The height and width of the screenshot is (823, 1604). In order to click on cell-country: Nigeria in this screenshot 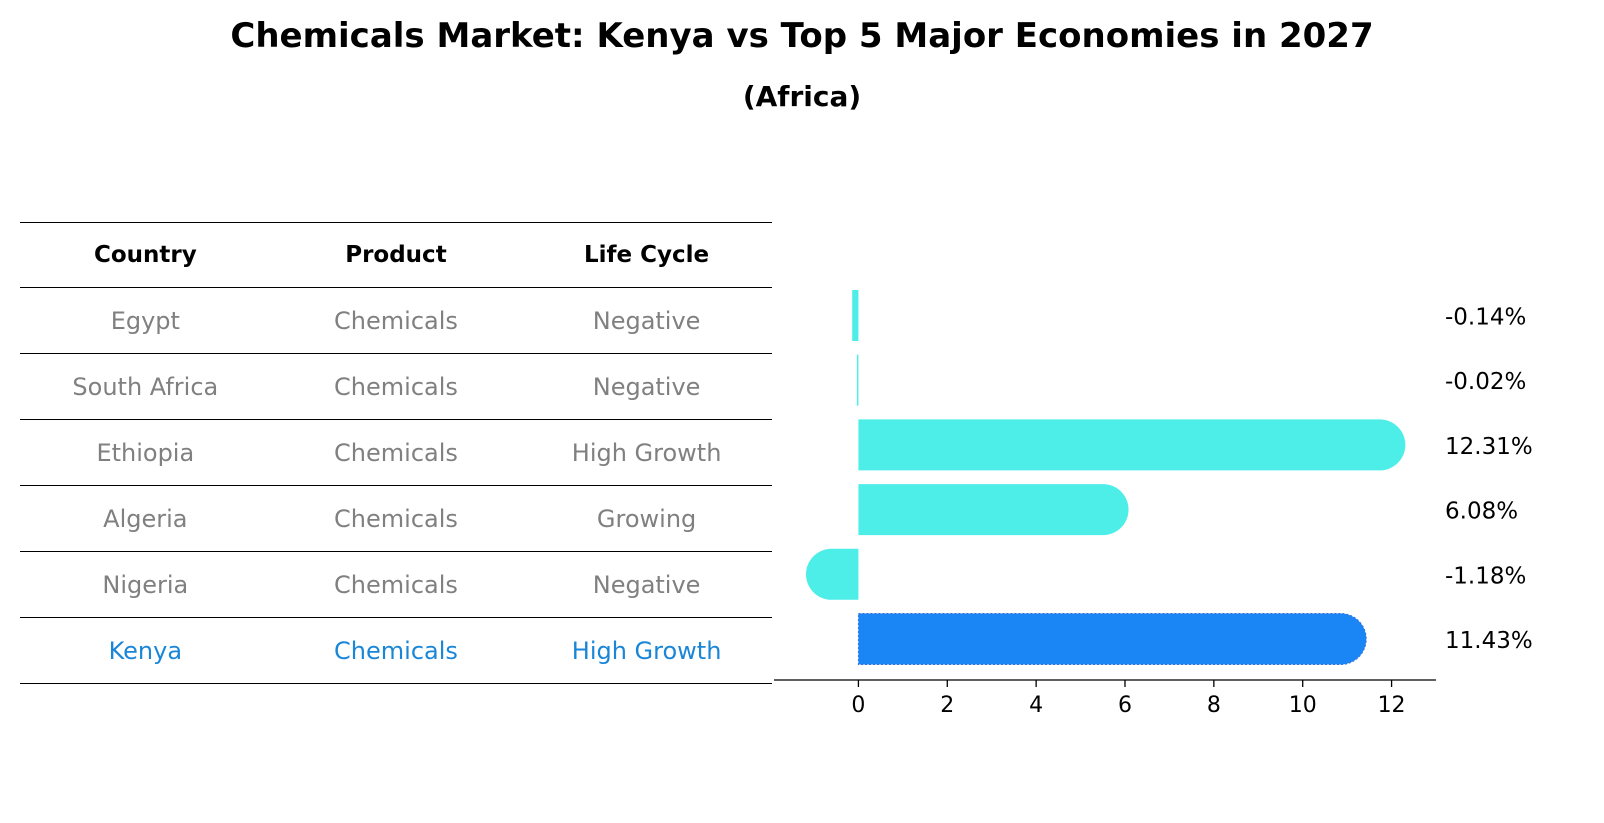, I will do `click(145, 584)`.